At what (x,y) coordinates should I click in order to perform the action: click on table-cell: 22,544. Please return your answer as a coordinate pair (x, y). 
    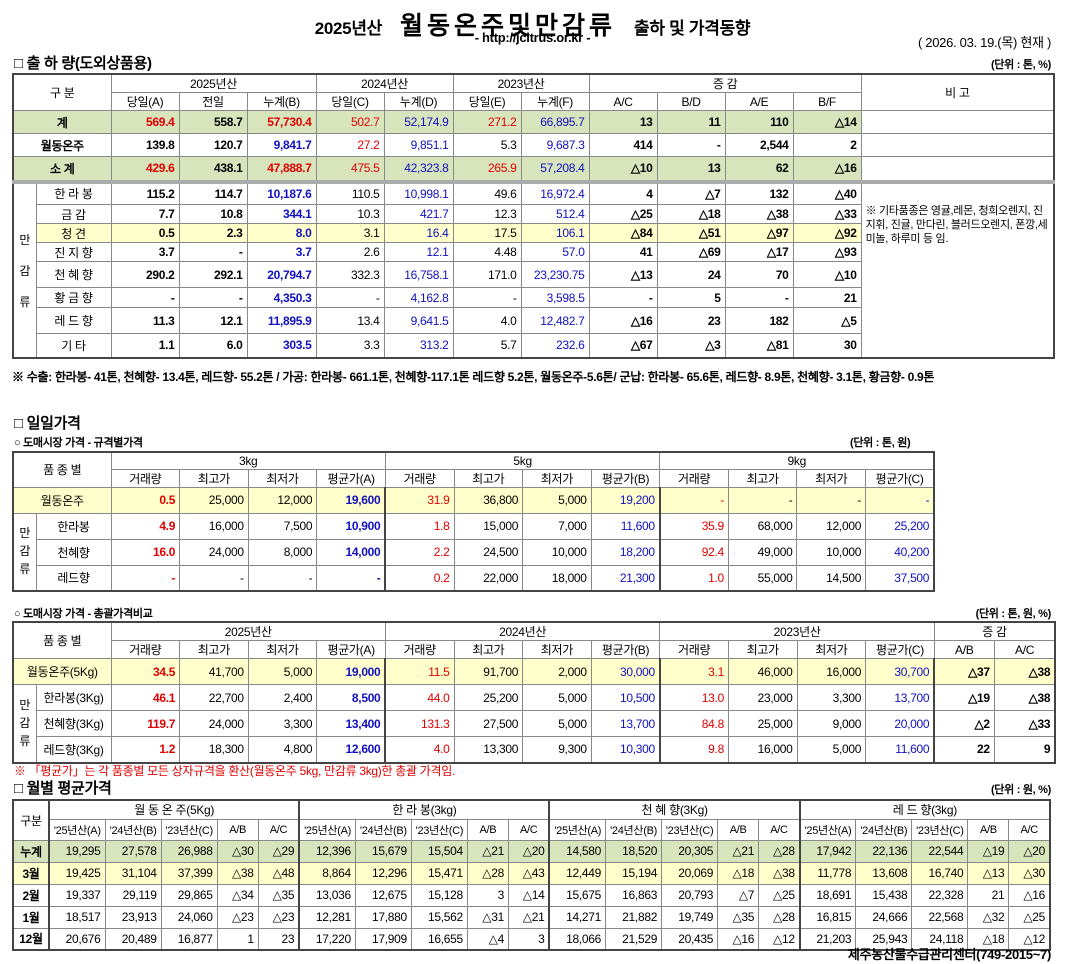
    Looking at the image, I should click on (940, 851).